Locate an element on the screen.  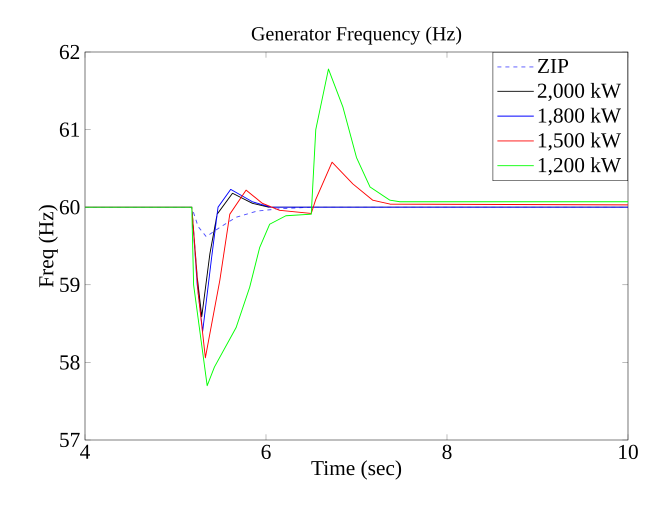
y-tick-label: 57 is located at coordinates (70, 440).